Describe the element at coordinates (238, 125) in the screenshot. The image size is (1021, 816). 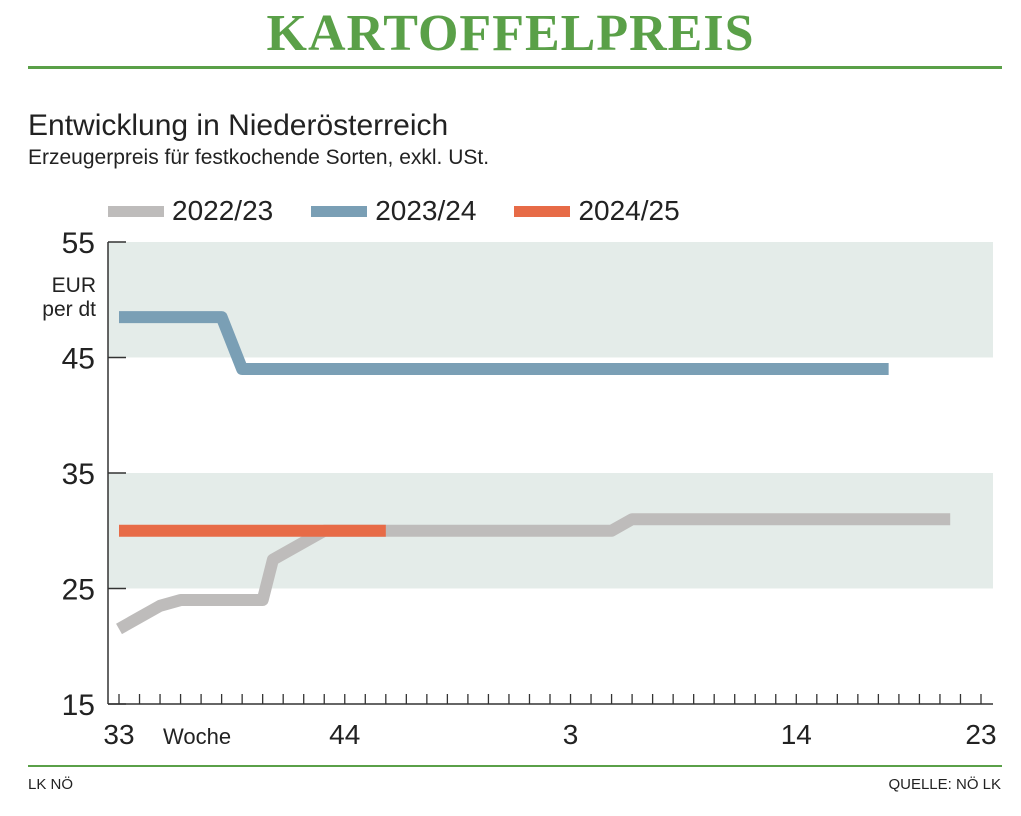
I see `chart-title: Entwicklung in Niederösterreich` at that location.